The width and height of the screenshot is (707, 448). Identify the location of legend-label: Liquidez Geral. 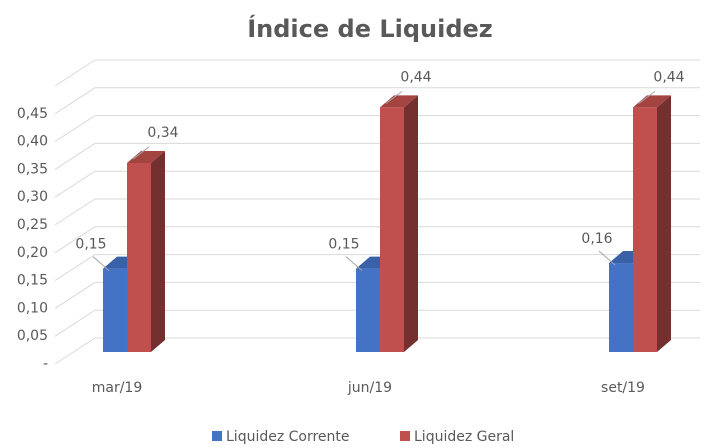
(464, 437).